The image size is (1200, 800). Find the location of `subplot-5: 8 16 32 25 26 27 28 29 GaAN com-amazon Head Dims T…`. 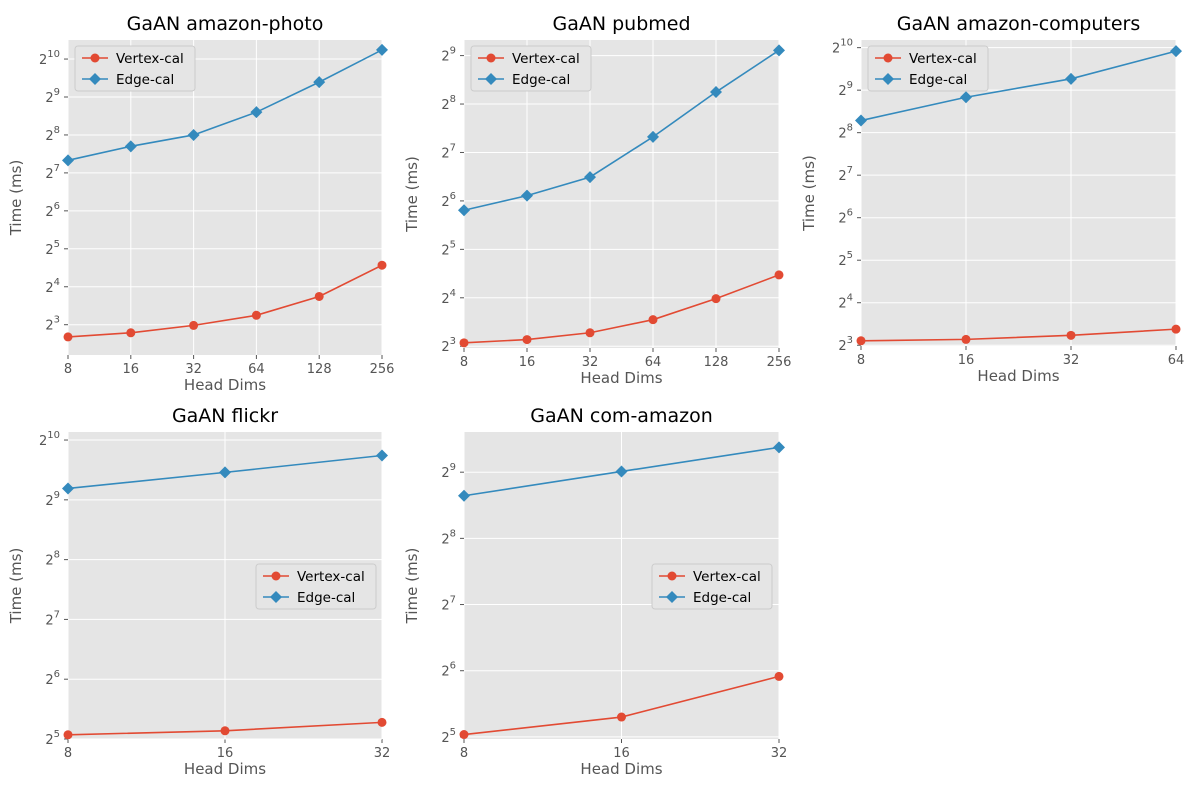

subplot-5: 8 16 32 25 26 27 28 29 GaAN com-amazon Head Dims T… is located at coordinates (595, 591).